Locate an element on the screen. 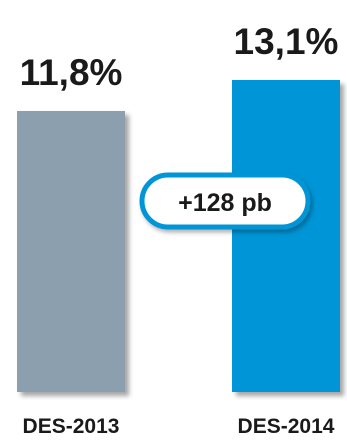 Image resolution: width=347 pixels, height=441 pixels. category-label-des-2014: DES-2014 is located at coordinates (286, 426).